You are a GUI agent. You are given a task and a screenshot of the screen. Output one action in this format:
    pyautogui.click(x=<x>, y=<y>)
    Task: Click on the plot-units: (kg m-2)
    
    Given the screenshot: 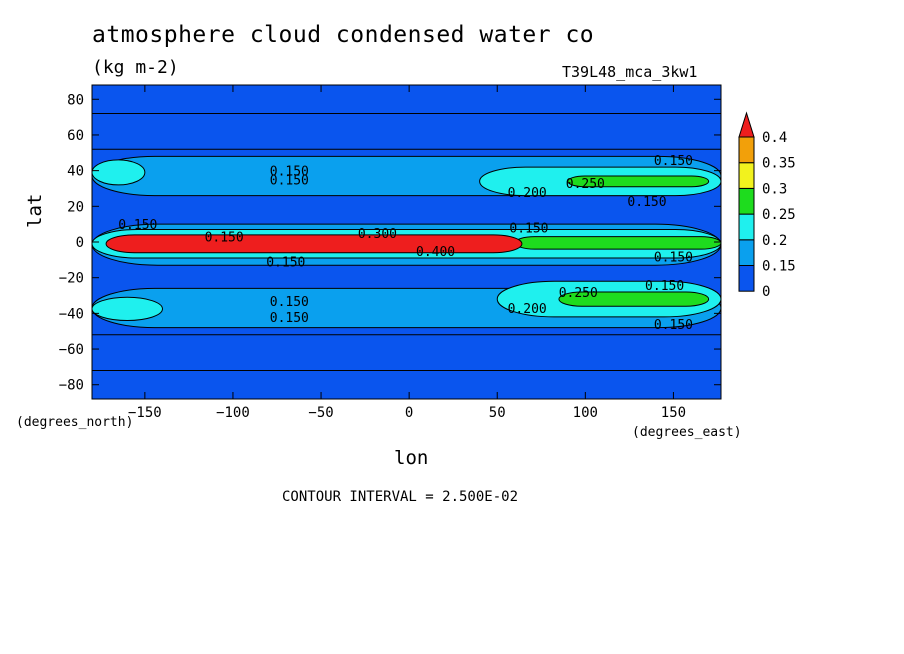 What is the action you would take?
    pyautogui.click(x=135, y=67)
    